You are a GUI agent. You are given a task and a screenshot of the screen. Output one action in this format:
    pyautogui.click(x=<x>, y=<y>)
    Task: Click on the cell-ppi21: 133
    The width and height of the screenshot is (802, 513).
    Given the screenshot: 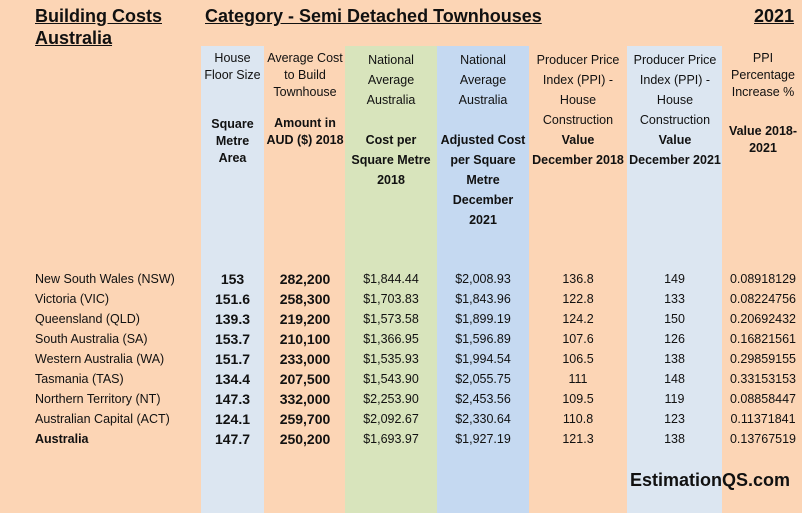 What is the action you would take?
    pyautogui.click(x=674, y=299)
    